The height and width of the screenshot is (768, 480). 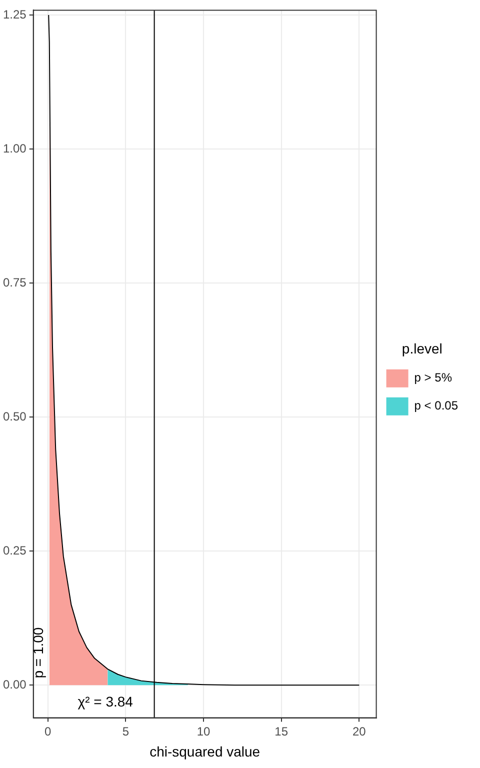 I want to click on y-tick-label: 0.25, so click(x=14, y=550).